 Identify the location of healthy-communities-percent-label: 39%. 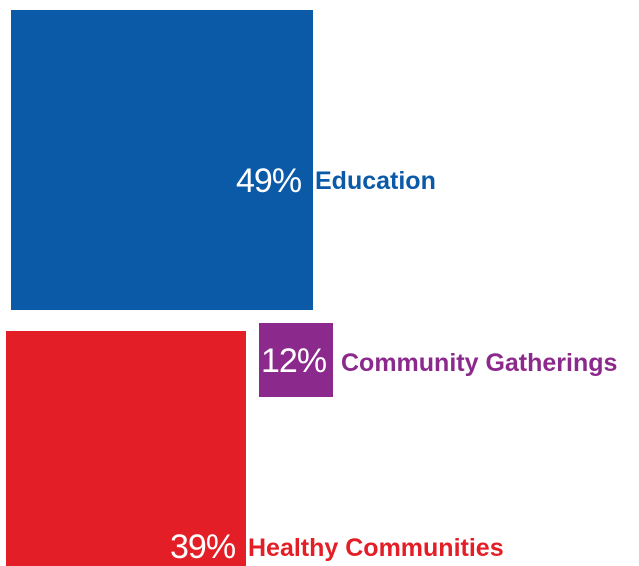
(203, 547).